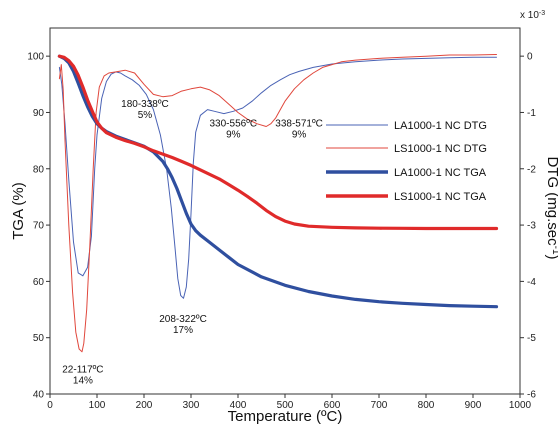 This screenshot has width=558, height=425. What do you see at coordinates (426, 405) in the screenshot?
I see `x-tick-label-8: 800` at bounding box center [426, 405].